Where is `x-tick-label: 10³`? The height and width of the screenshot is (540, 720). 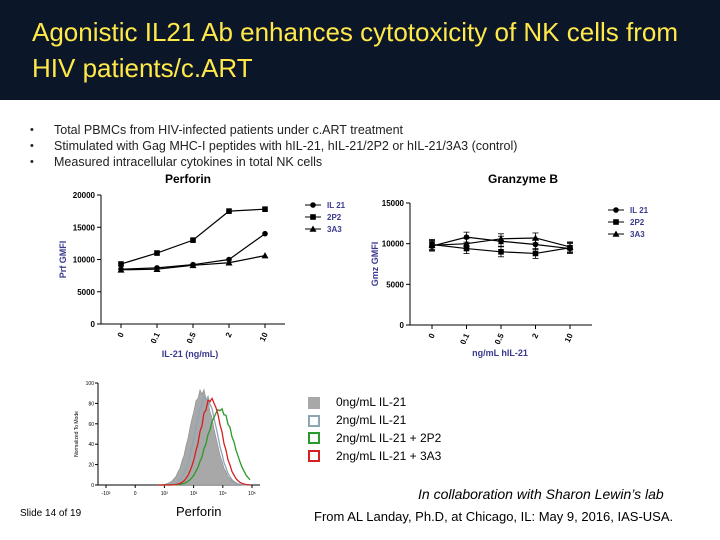
x-tick-label: 10³ is located at coordinates (194, 494).